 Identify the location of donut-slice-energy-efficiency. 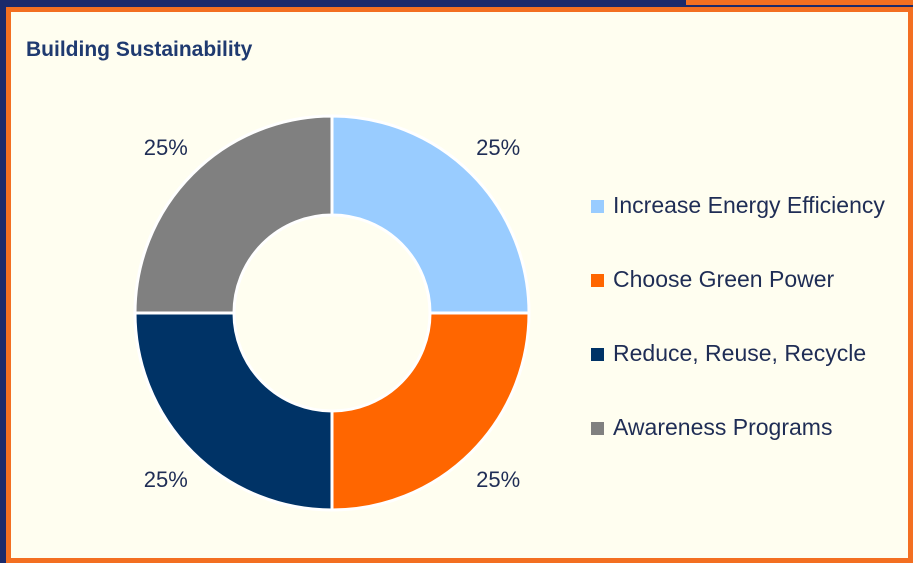
(430, 214).